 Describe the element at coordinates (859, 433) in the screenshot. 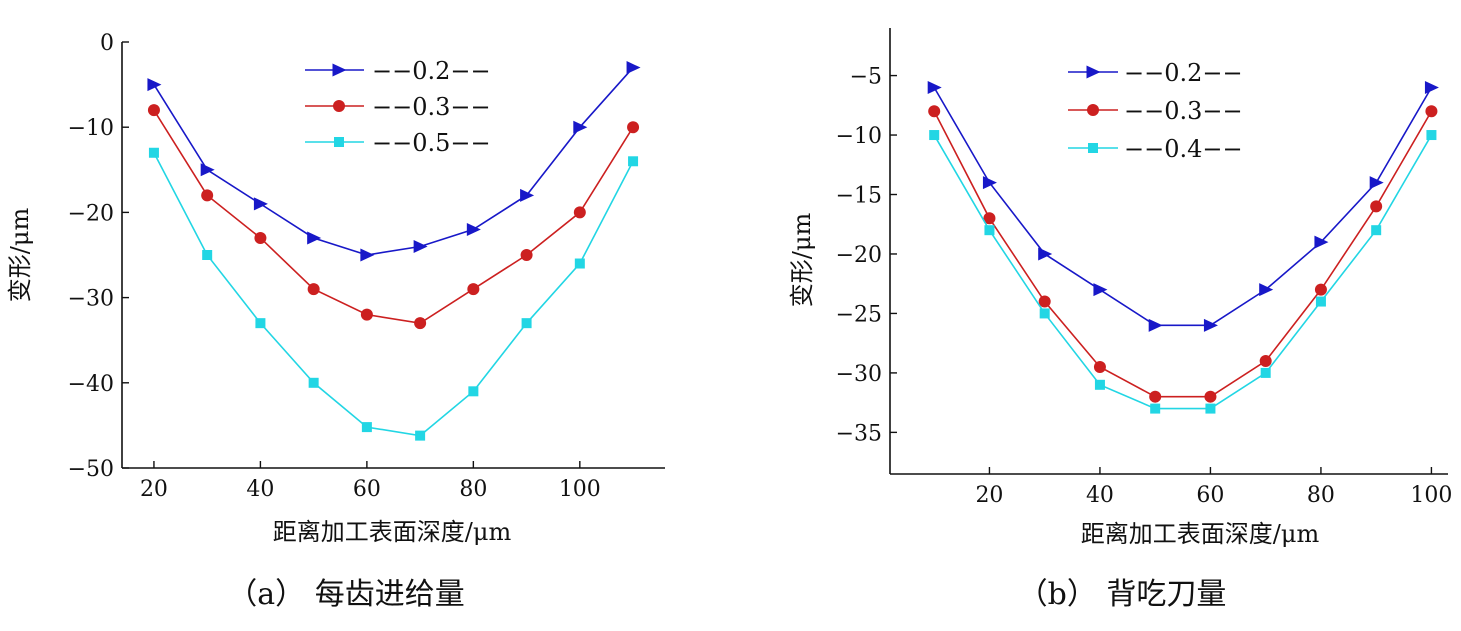

I see `chart-b-y-tick-label: −35` at that location.